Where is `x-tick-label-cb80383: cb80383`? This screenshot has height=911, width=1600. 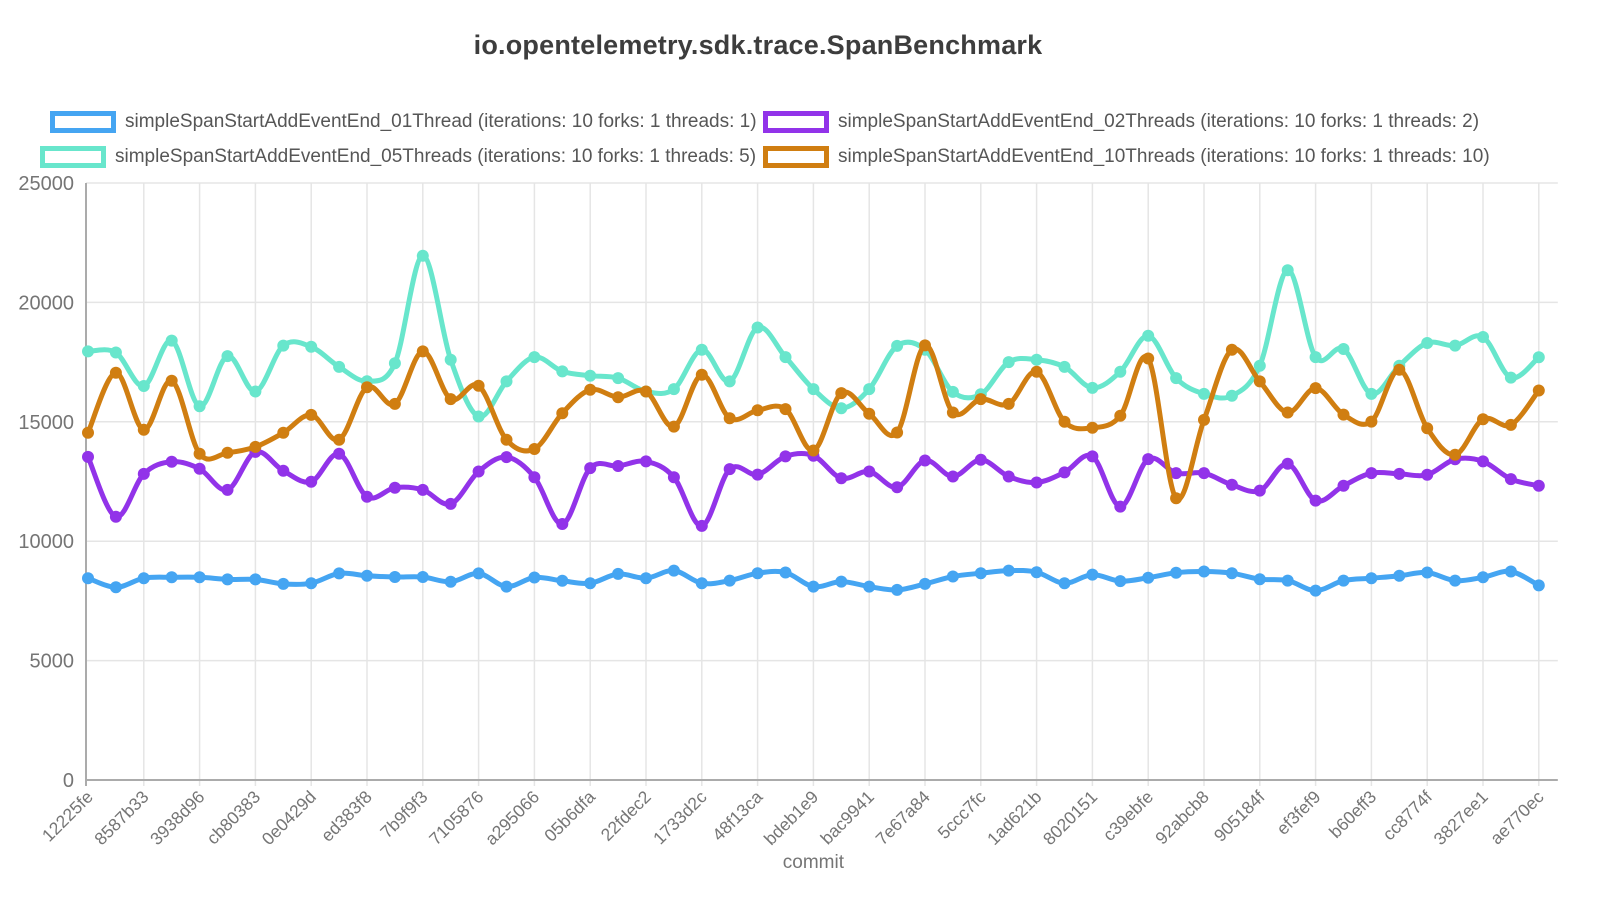
x-tick-label-cb80383: cb80383 is located at coordinates (234, 818).